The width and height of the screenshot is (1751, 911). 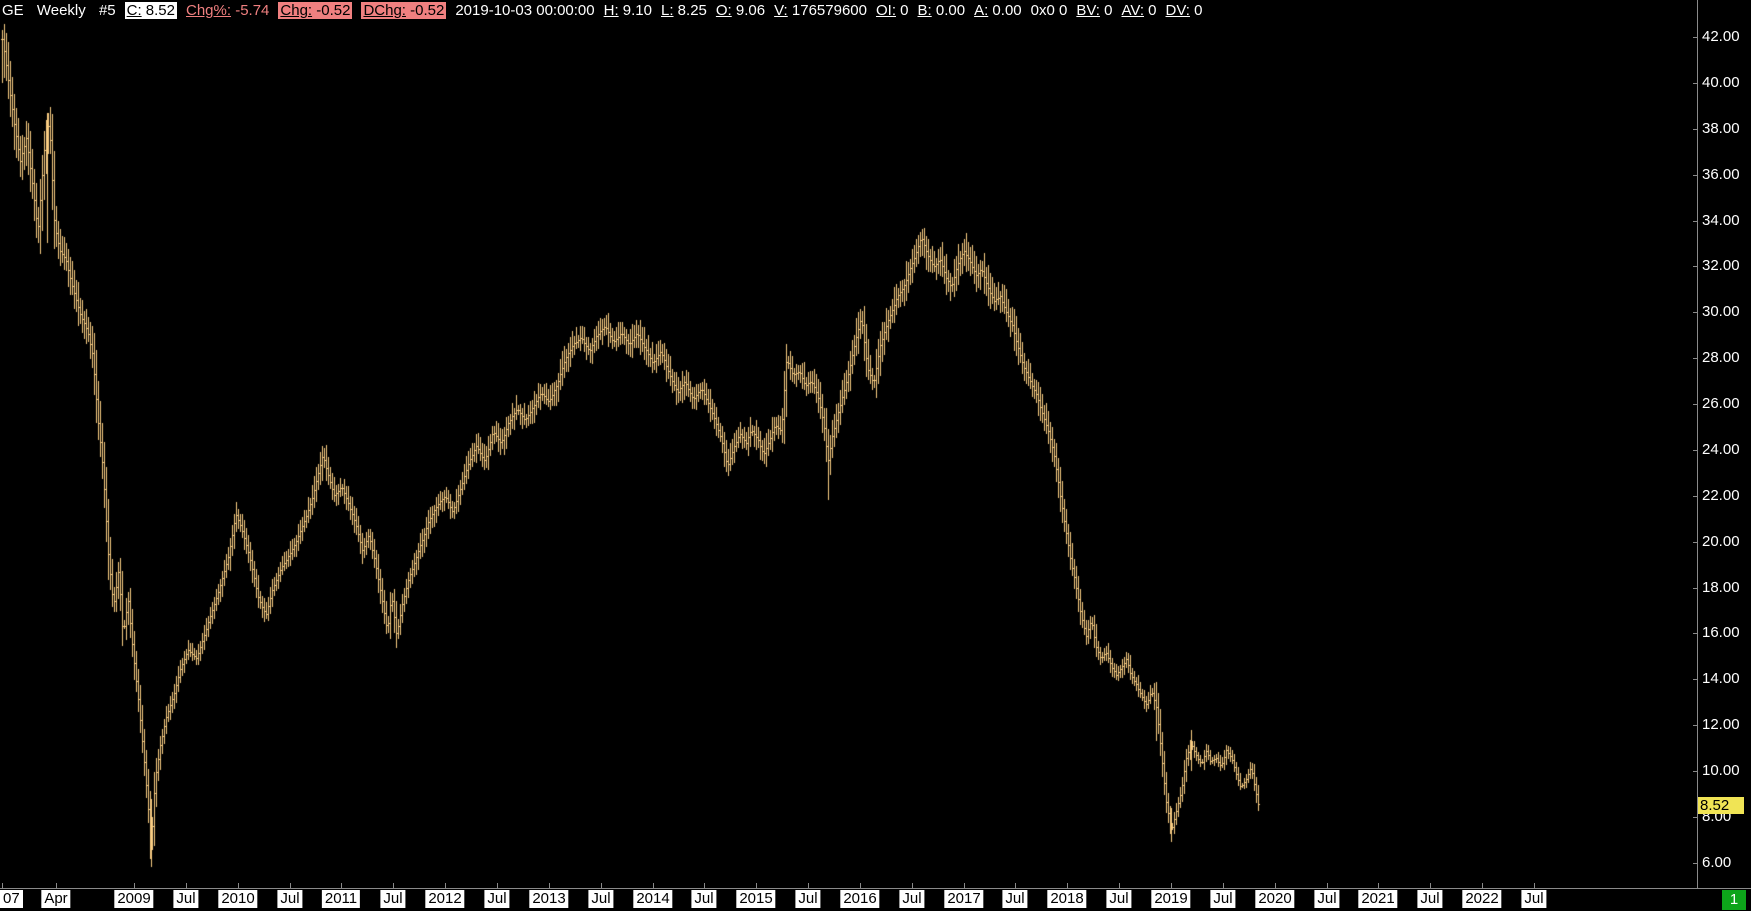 I want to click on header-field-h: H: 9.10, so click(x=627, y=10).